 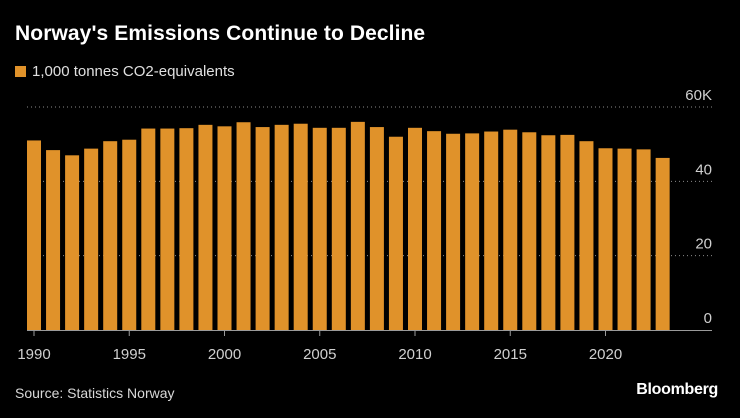 I want to click on bar-2002, so click(x=262, y=228).